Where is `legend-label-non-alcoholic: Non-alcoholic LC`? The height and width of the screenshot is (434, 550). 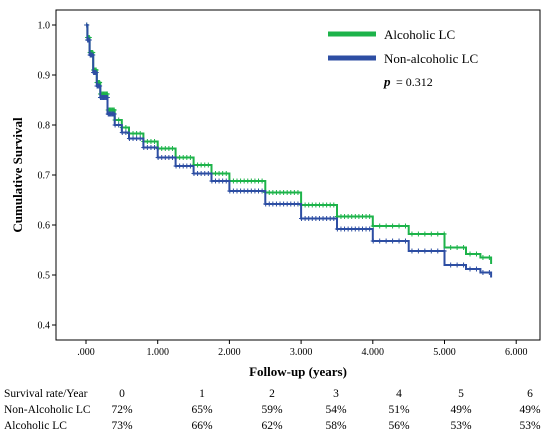
legend-label-non-alcoholic: Non-alcoholic LC is located at coordinates (431, 58).